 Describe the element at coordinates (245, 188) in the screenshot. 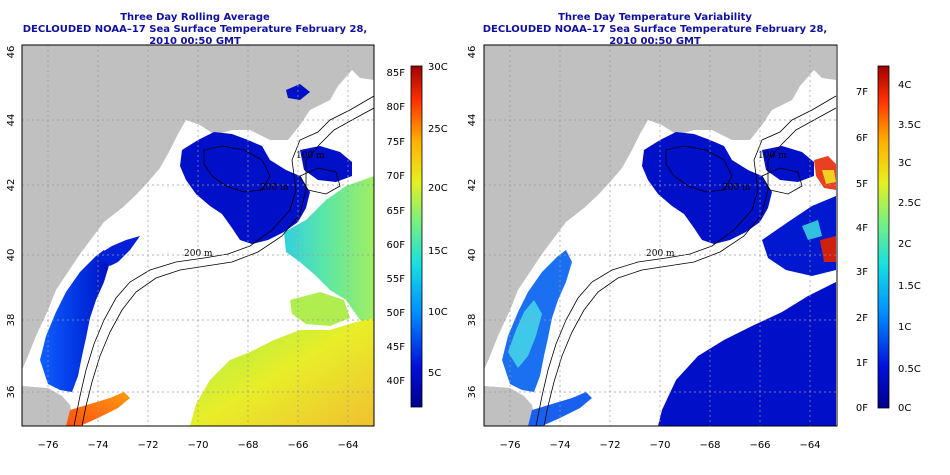

I see `left-cold-gulf` at that location.